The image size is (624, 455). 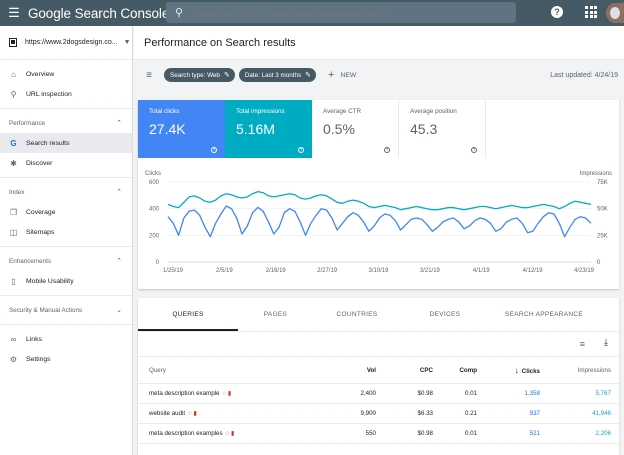 What do you see at coordinates (188, 314) in the screenshot?
I see `tab-queries: QUERIES` at bounding box center [188, 314].